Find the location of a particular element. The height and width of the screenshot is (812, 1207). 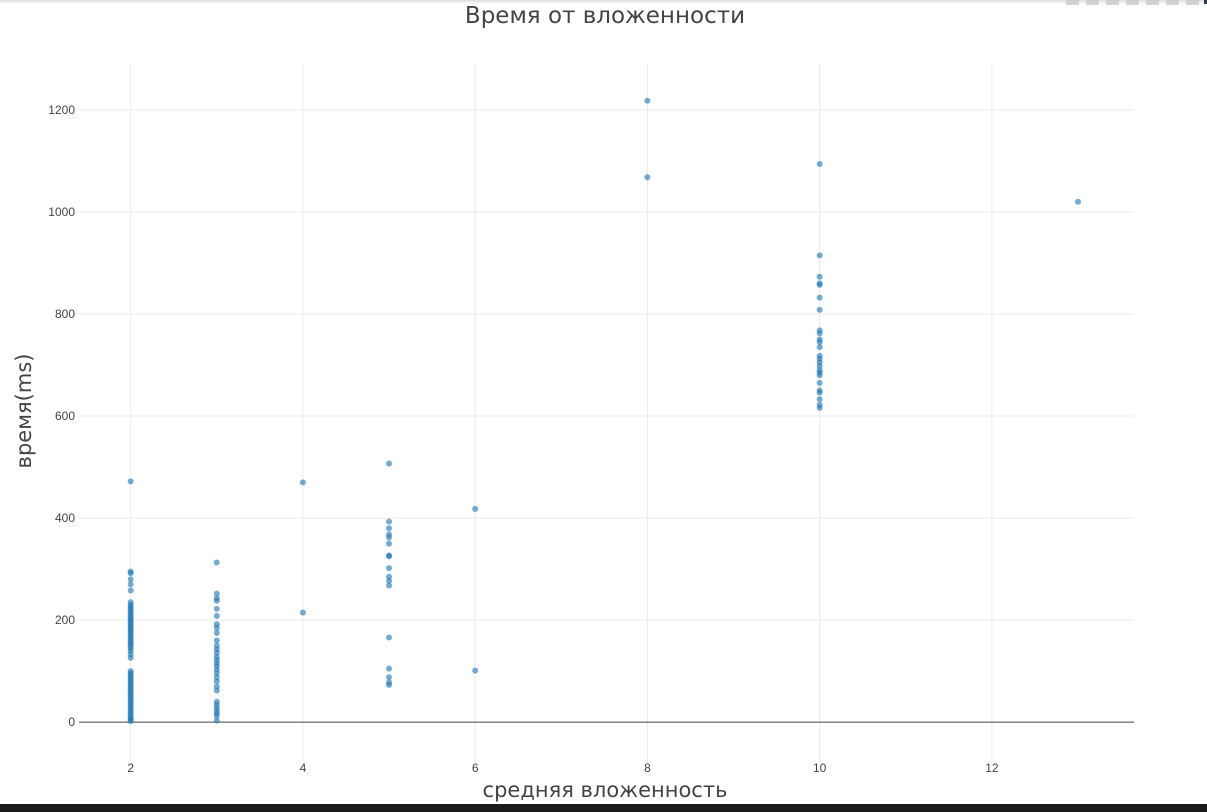

window-corner is located at coordinates (1205, 2).